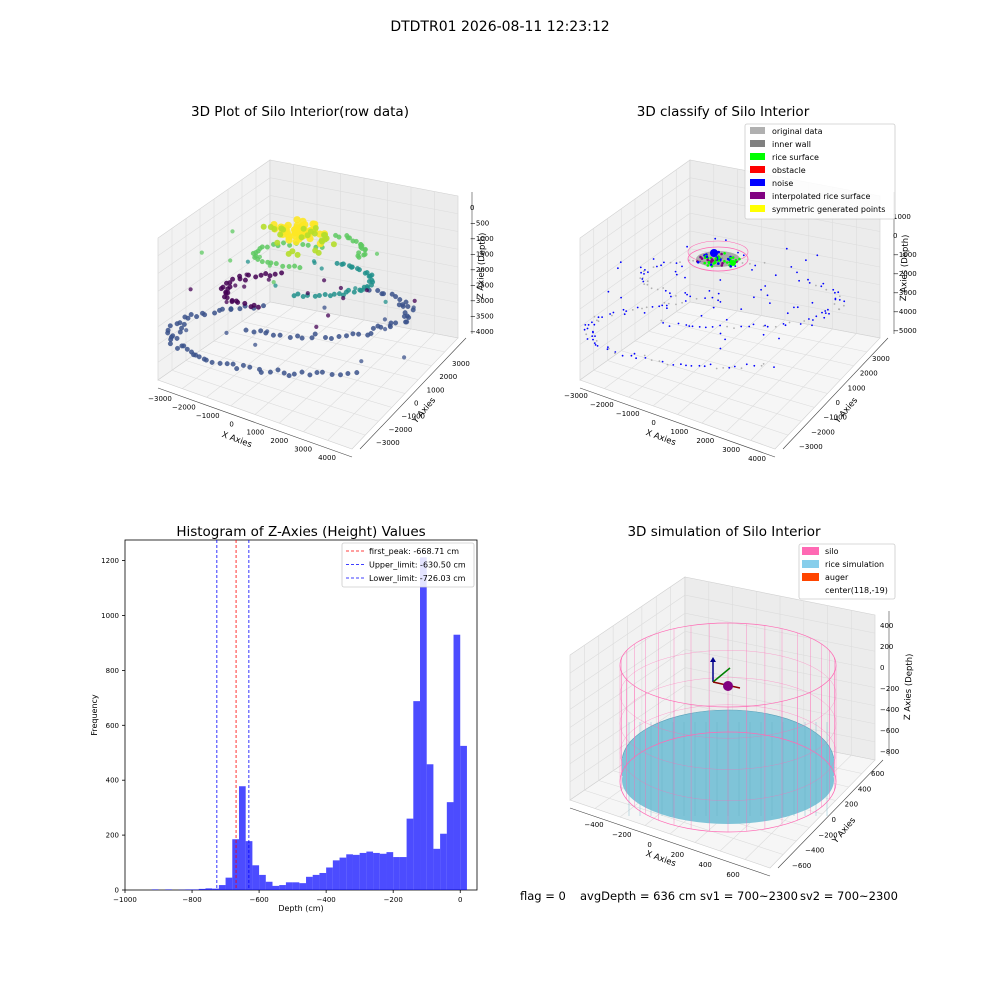  What do you see at coordinates (849, 896) in the screenshot?
I see `status-sv2: sv2 = 700~2300` at bounding box center [849, 896].